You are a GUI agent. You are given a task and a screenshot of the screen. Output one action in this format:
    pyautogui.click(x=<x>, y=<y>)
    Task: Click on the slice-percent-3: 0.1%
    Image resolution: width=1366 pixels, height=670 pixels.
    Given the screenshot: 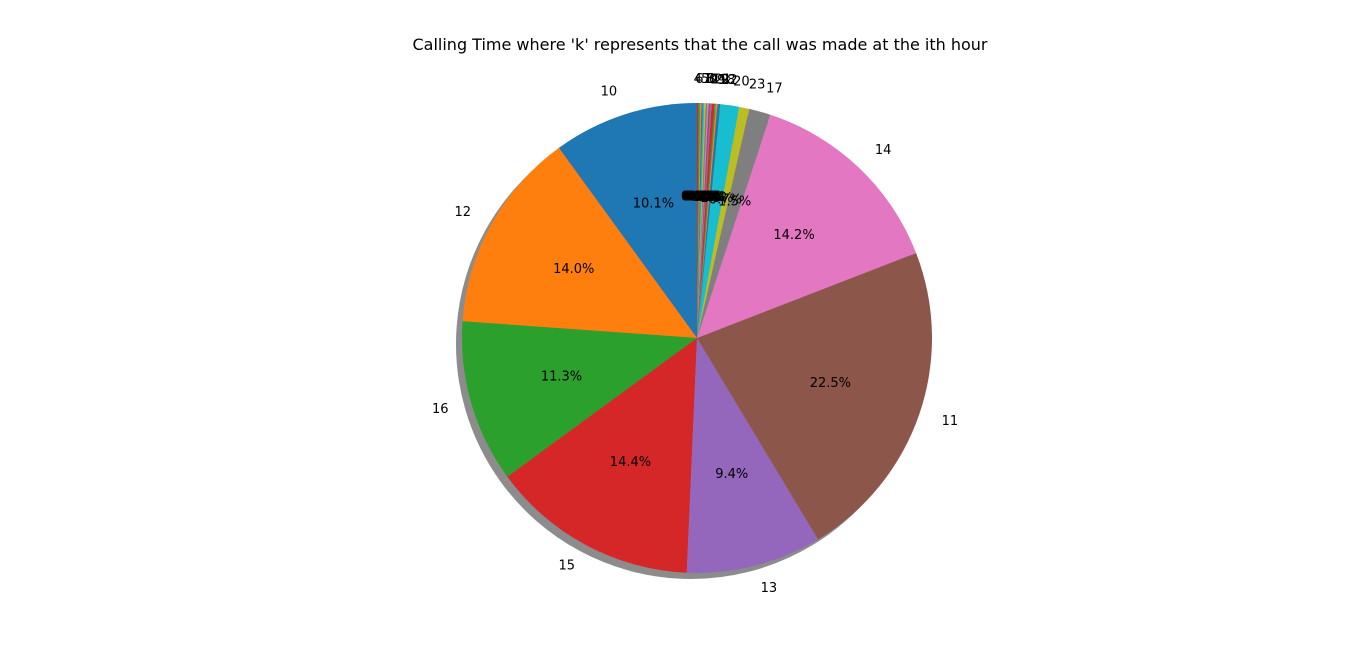 What is the action you would take?
    pyautogui.click(x=702, y=197)
    